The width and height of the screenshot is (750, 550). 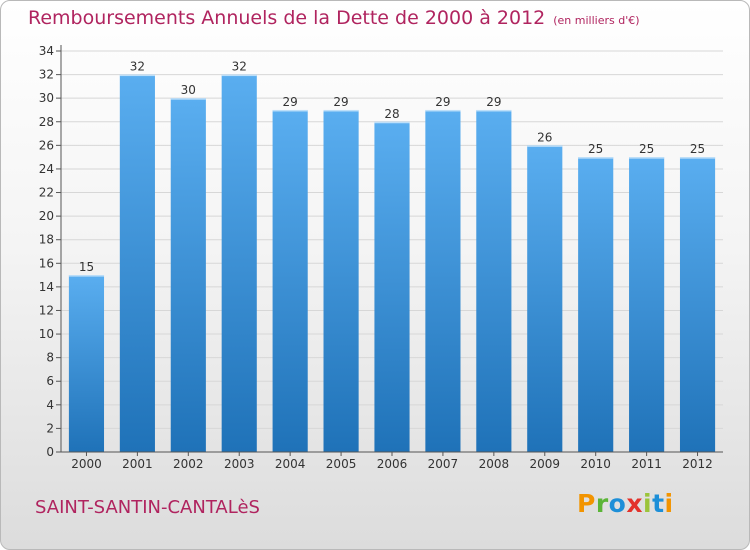 I want to click on y-tick-label: 28, so click(x=46, y=122).